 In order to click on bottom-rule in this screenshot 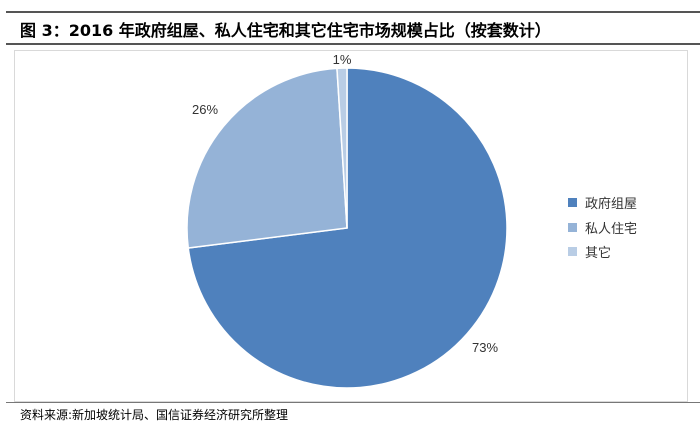, I will do `click(353, 402)`.